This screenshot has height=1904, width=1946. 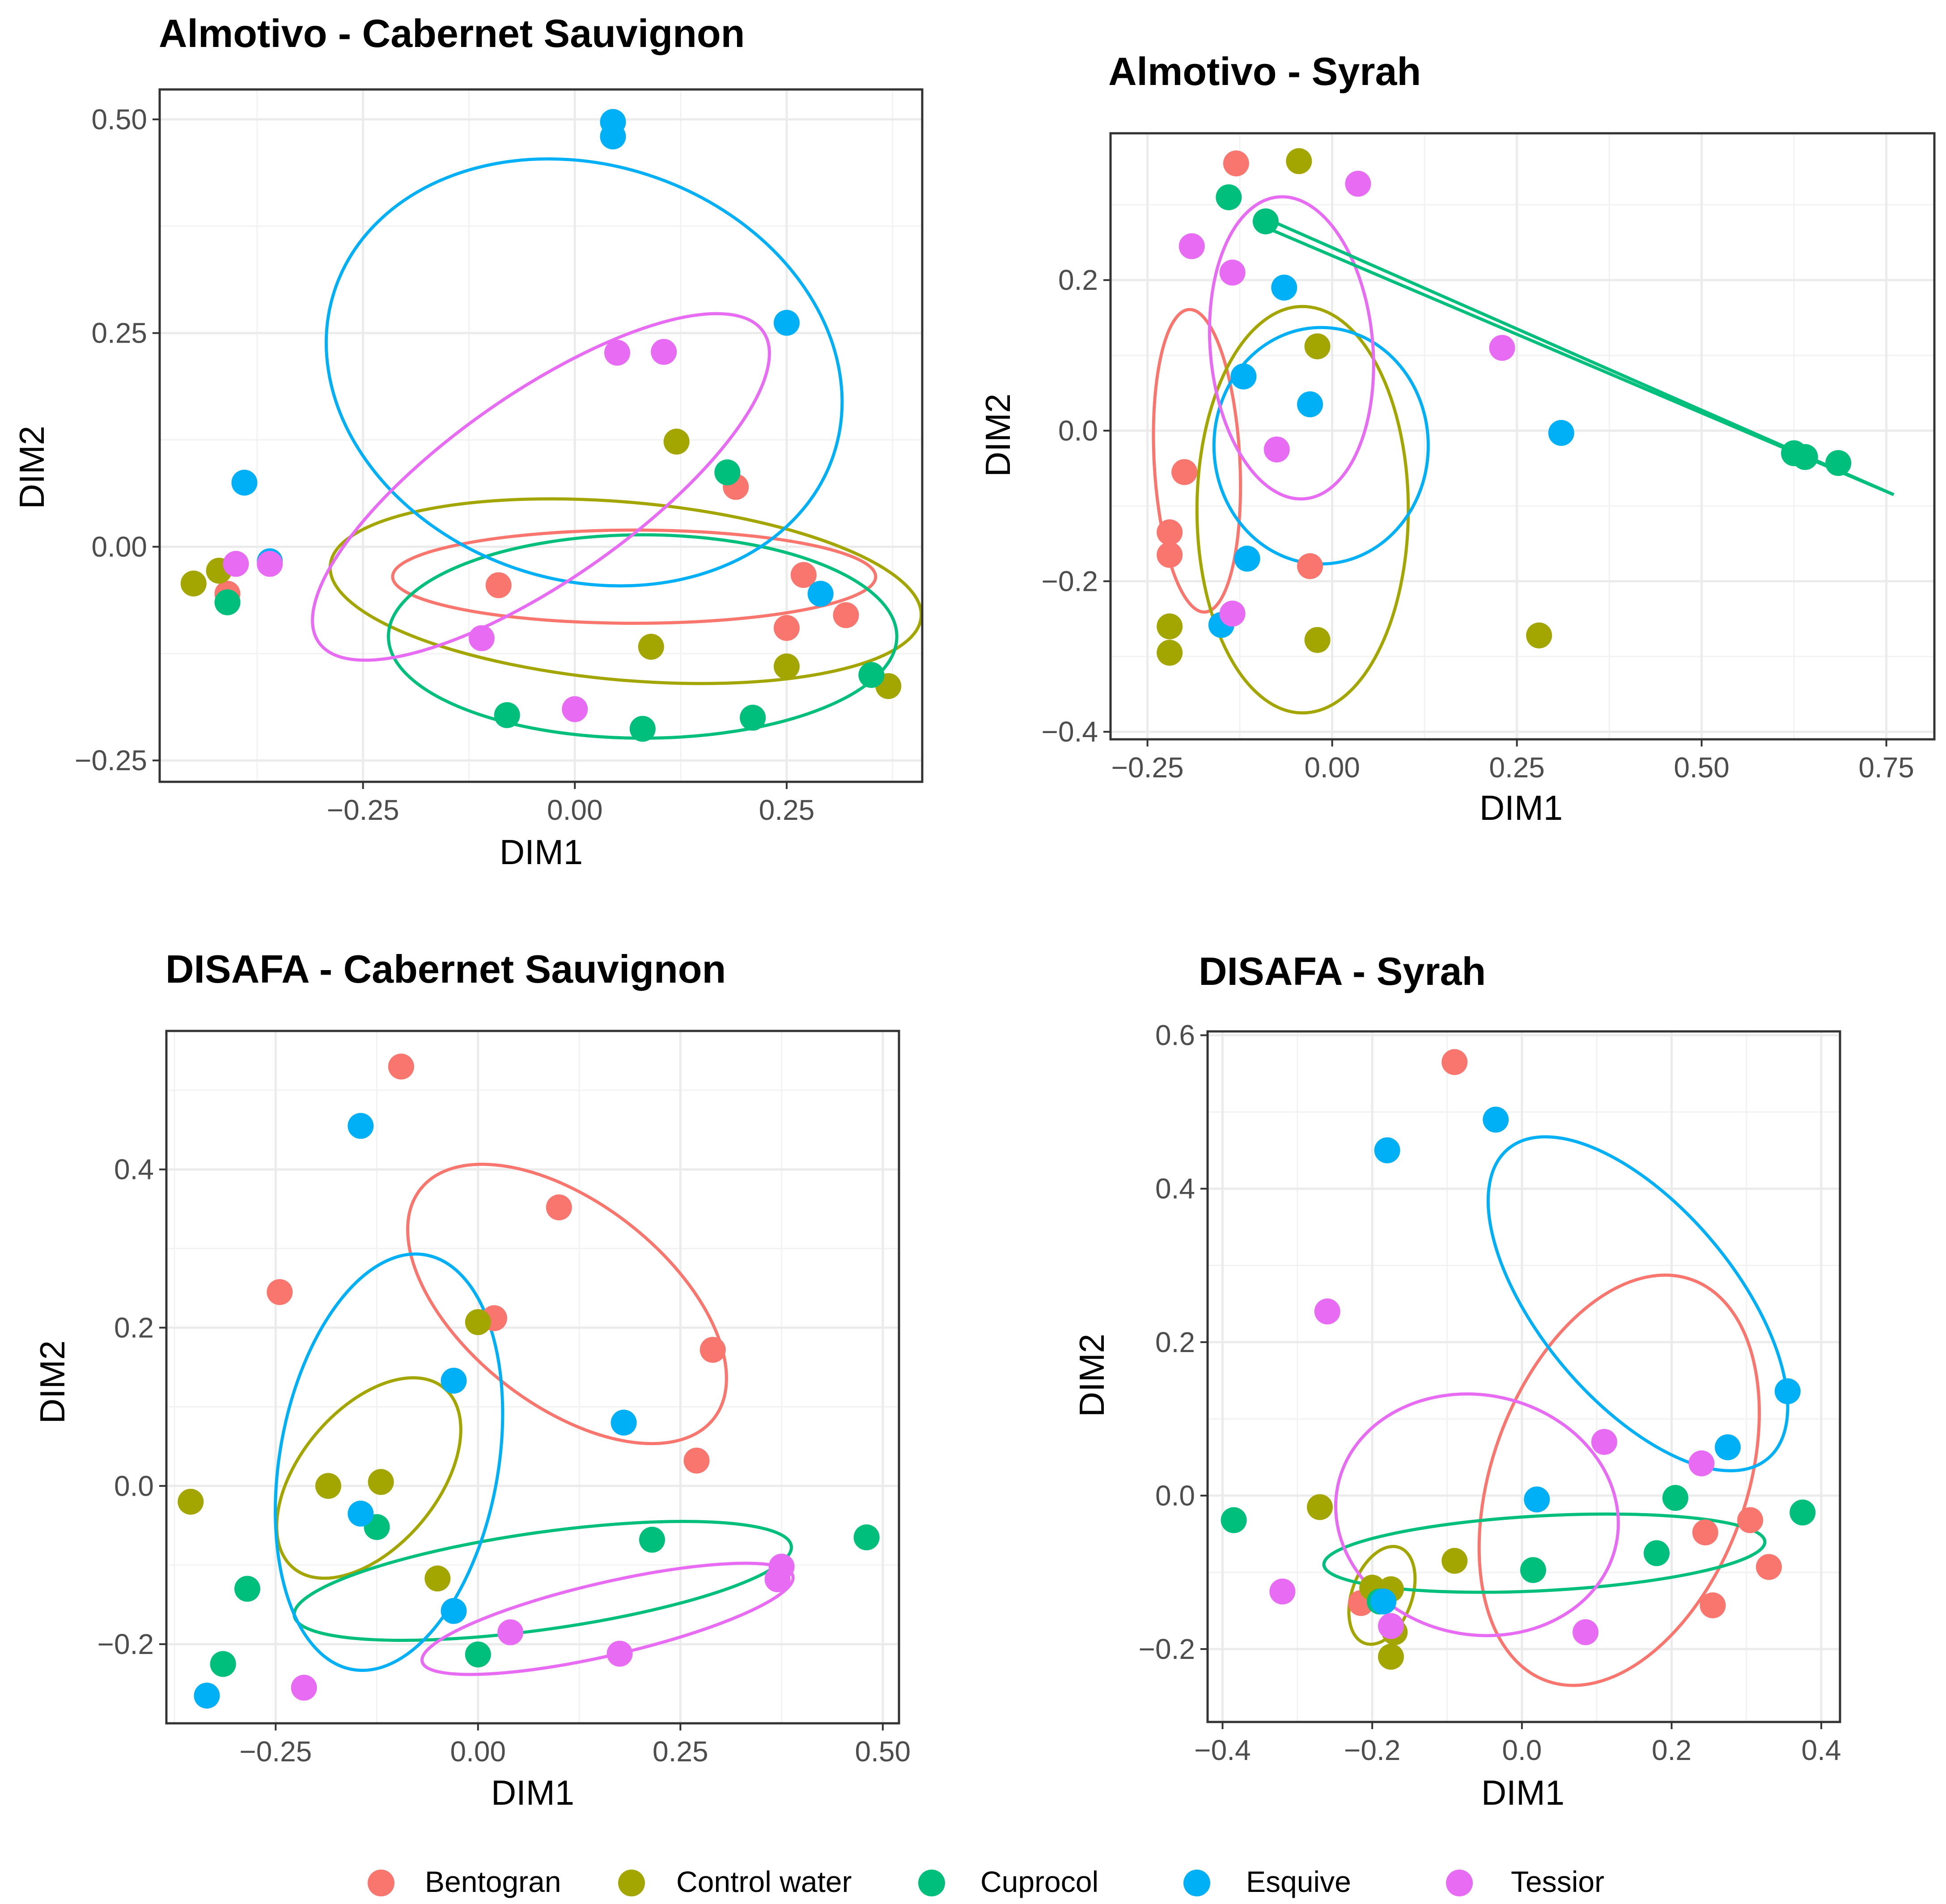 What do you see at coordinates (493, 1881) in the screenshot?
I see `legend-label-bentogran: Bentogran` at bounding box center [493, 1881].